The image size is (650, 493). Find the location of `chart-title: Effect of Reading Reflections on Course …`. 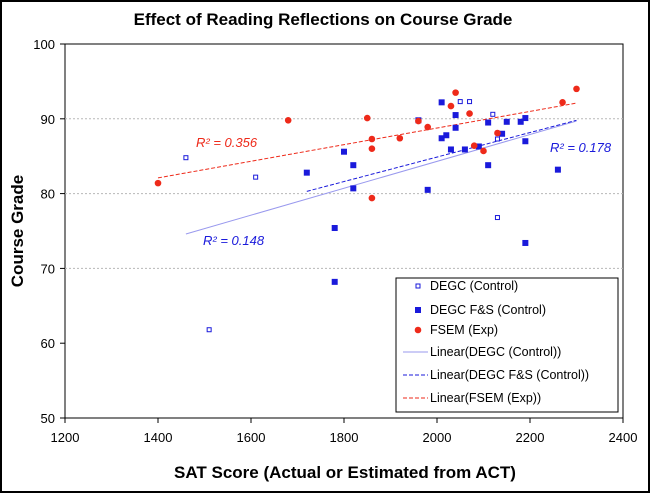

chart-title: Effect of Reading Reflections on Course … is located at coordinates (323, 19).